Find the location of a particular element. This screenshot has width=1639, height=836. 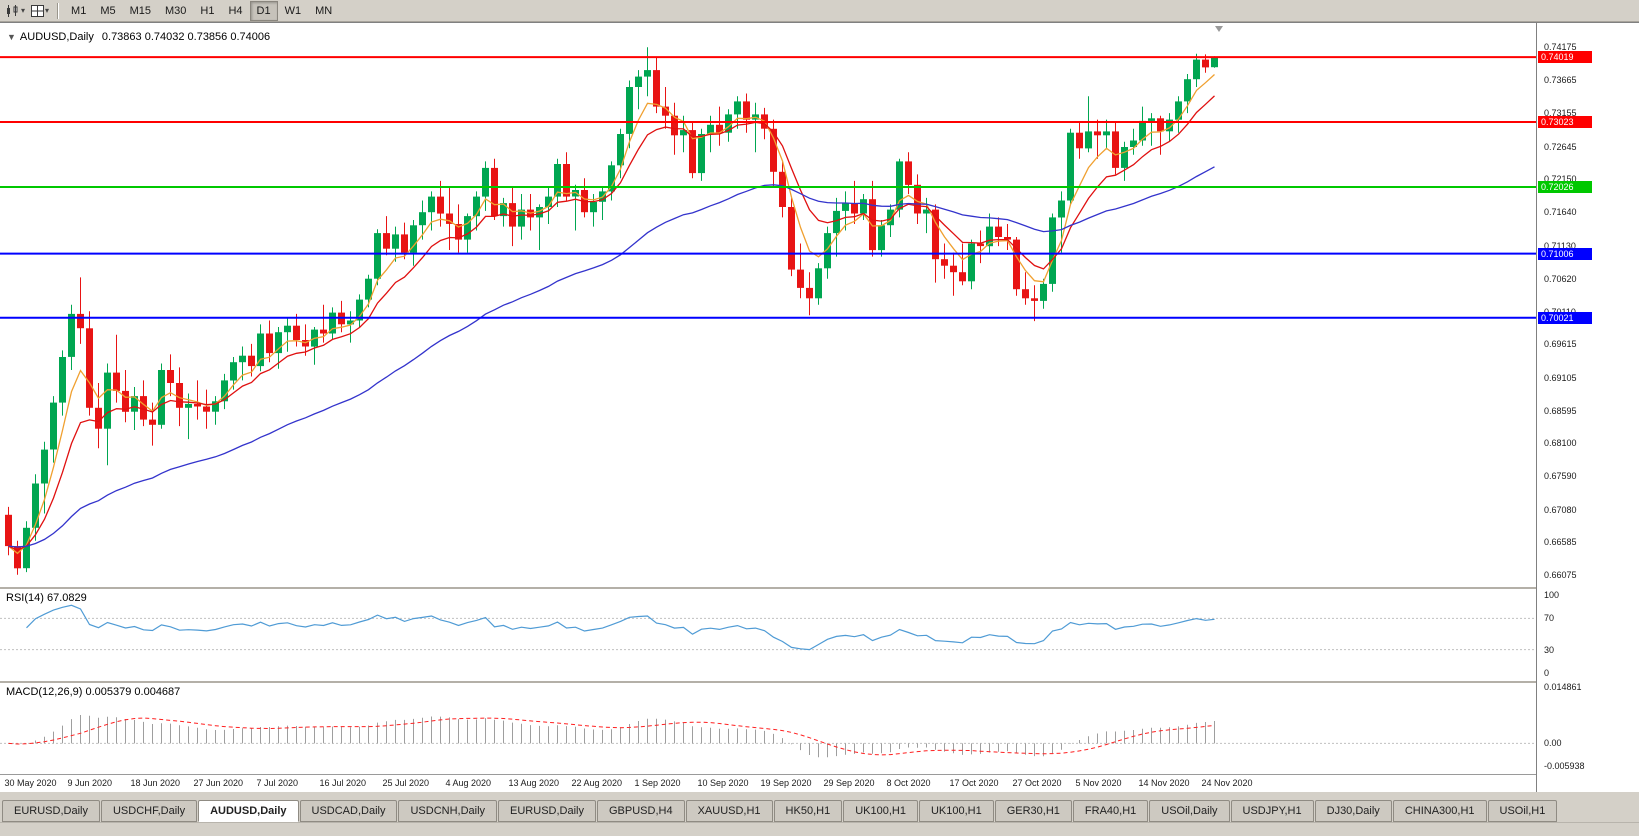

chart-tab-usoil-h1: USOil,H1 is located at coordinates (1522, 811).